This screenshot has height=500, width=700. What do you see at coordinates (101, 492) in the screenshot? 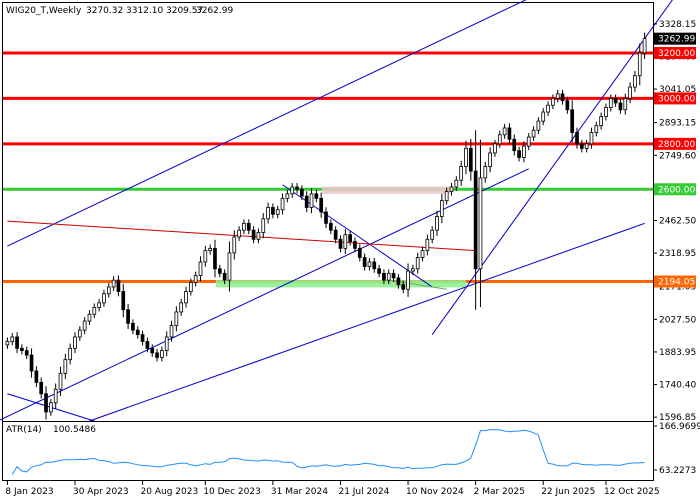
I see `date-tick-label: 30 Apr 2023` at bounding box center [101, 492].